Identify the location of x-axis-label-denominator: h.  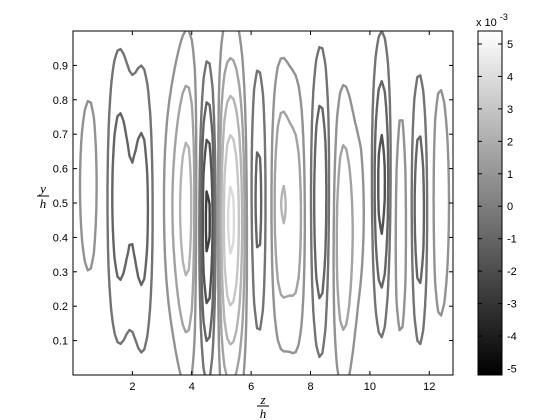
(263, 413).